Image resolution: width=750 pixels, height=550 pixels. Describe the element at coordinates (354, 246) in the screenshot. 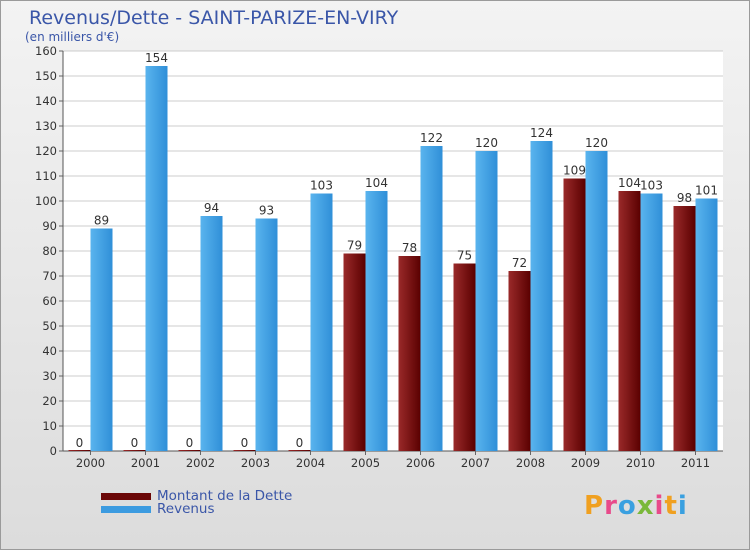

I see `data-label-dette-2005: 79` at that location.